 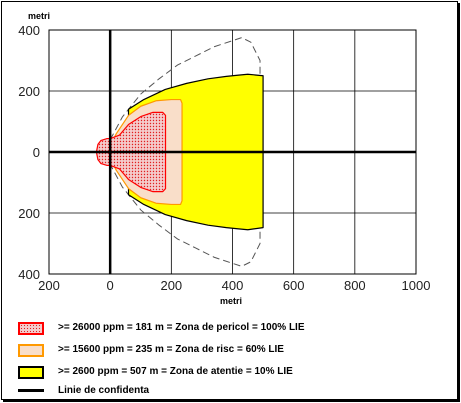 I want to click on legend-swatch-risc, so click(x=31, y=350).